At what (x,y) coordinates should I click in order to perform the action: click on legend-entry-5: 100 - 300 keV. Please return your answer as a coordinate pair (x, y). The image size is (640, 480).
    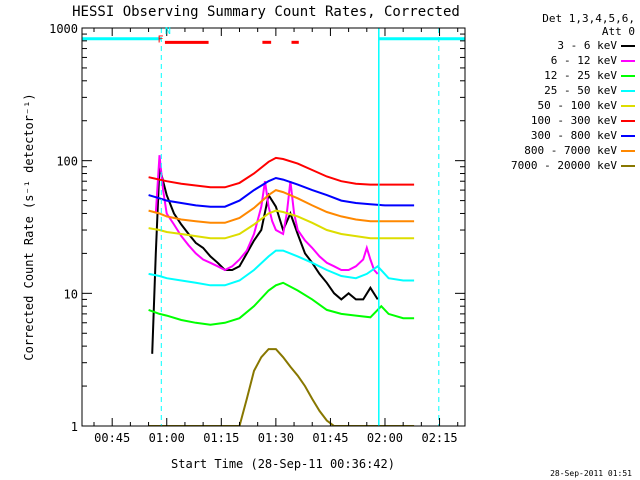
    Looking at the image, I should click on (552, 120).